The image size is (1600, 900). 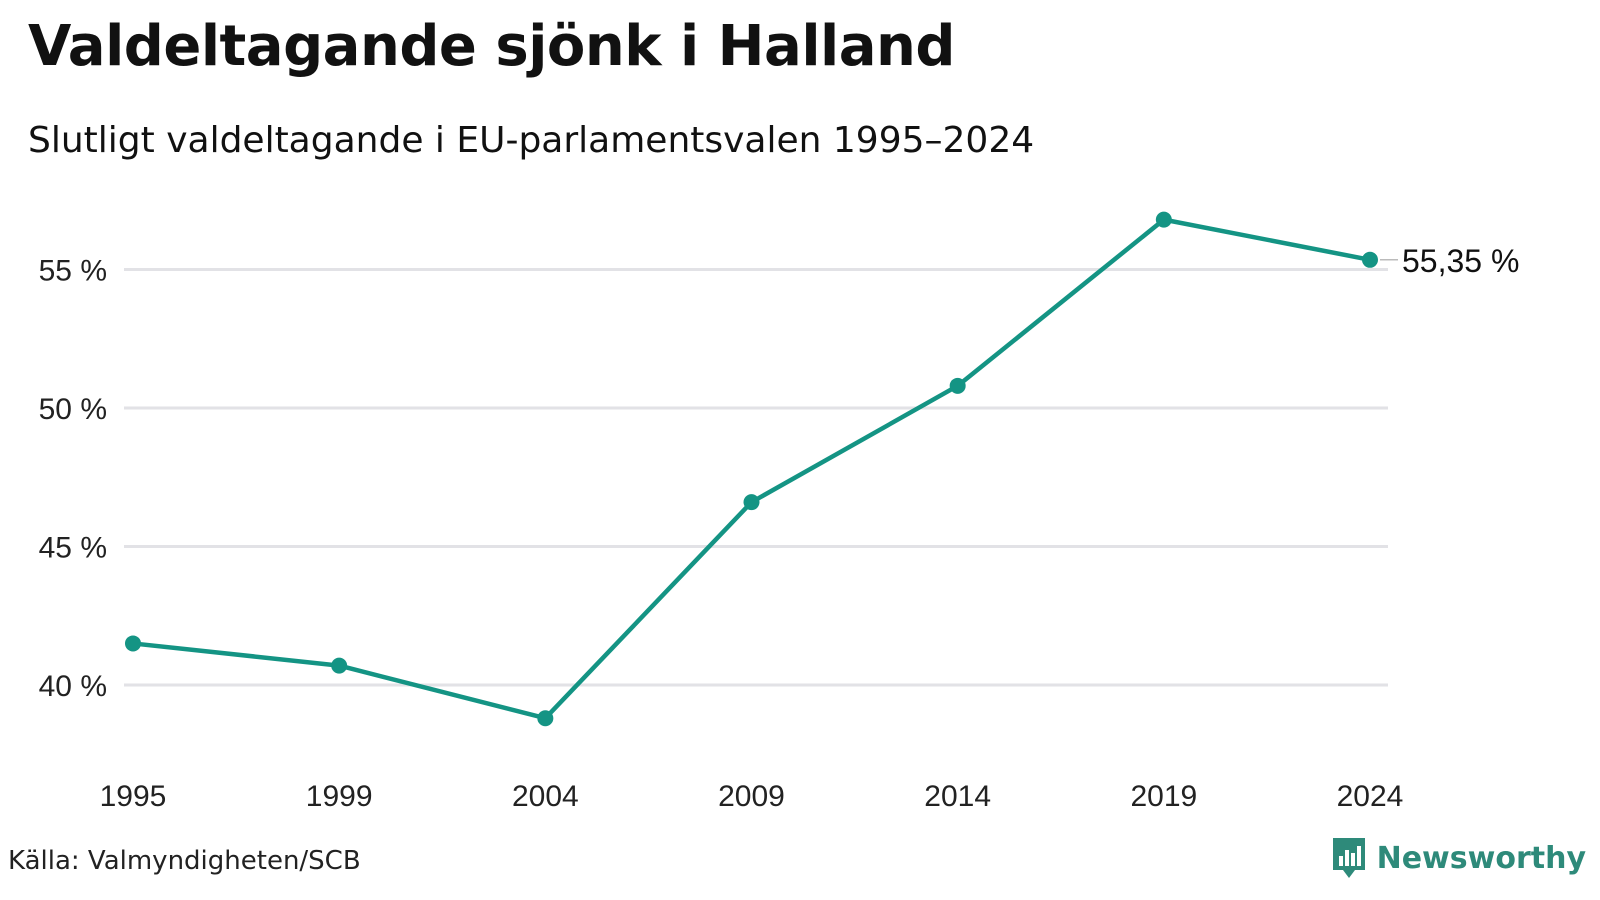 What do you see at coordinates (133, 796) in the screenshot?
I see `x-tick-label: 1995` at bounding box center [133, 796].